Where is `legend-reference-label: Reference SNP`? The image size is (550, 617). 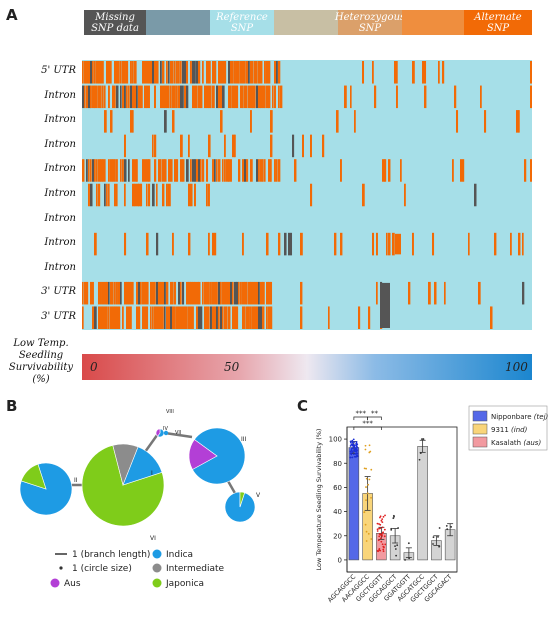
legend-reference-label: Reference SNP is located at coordinates (242, 22).